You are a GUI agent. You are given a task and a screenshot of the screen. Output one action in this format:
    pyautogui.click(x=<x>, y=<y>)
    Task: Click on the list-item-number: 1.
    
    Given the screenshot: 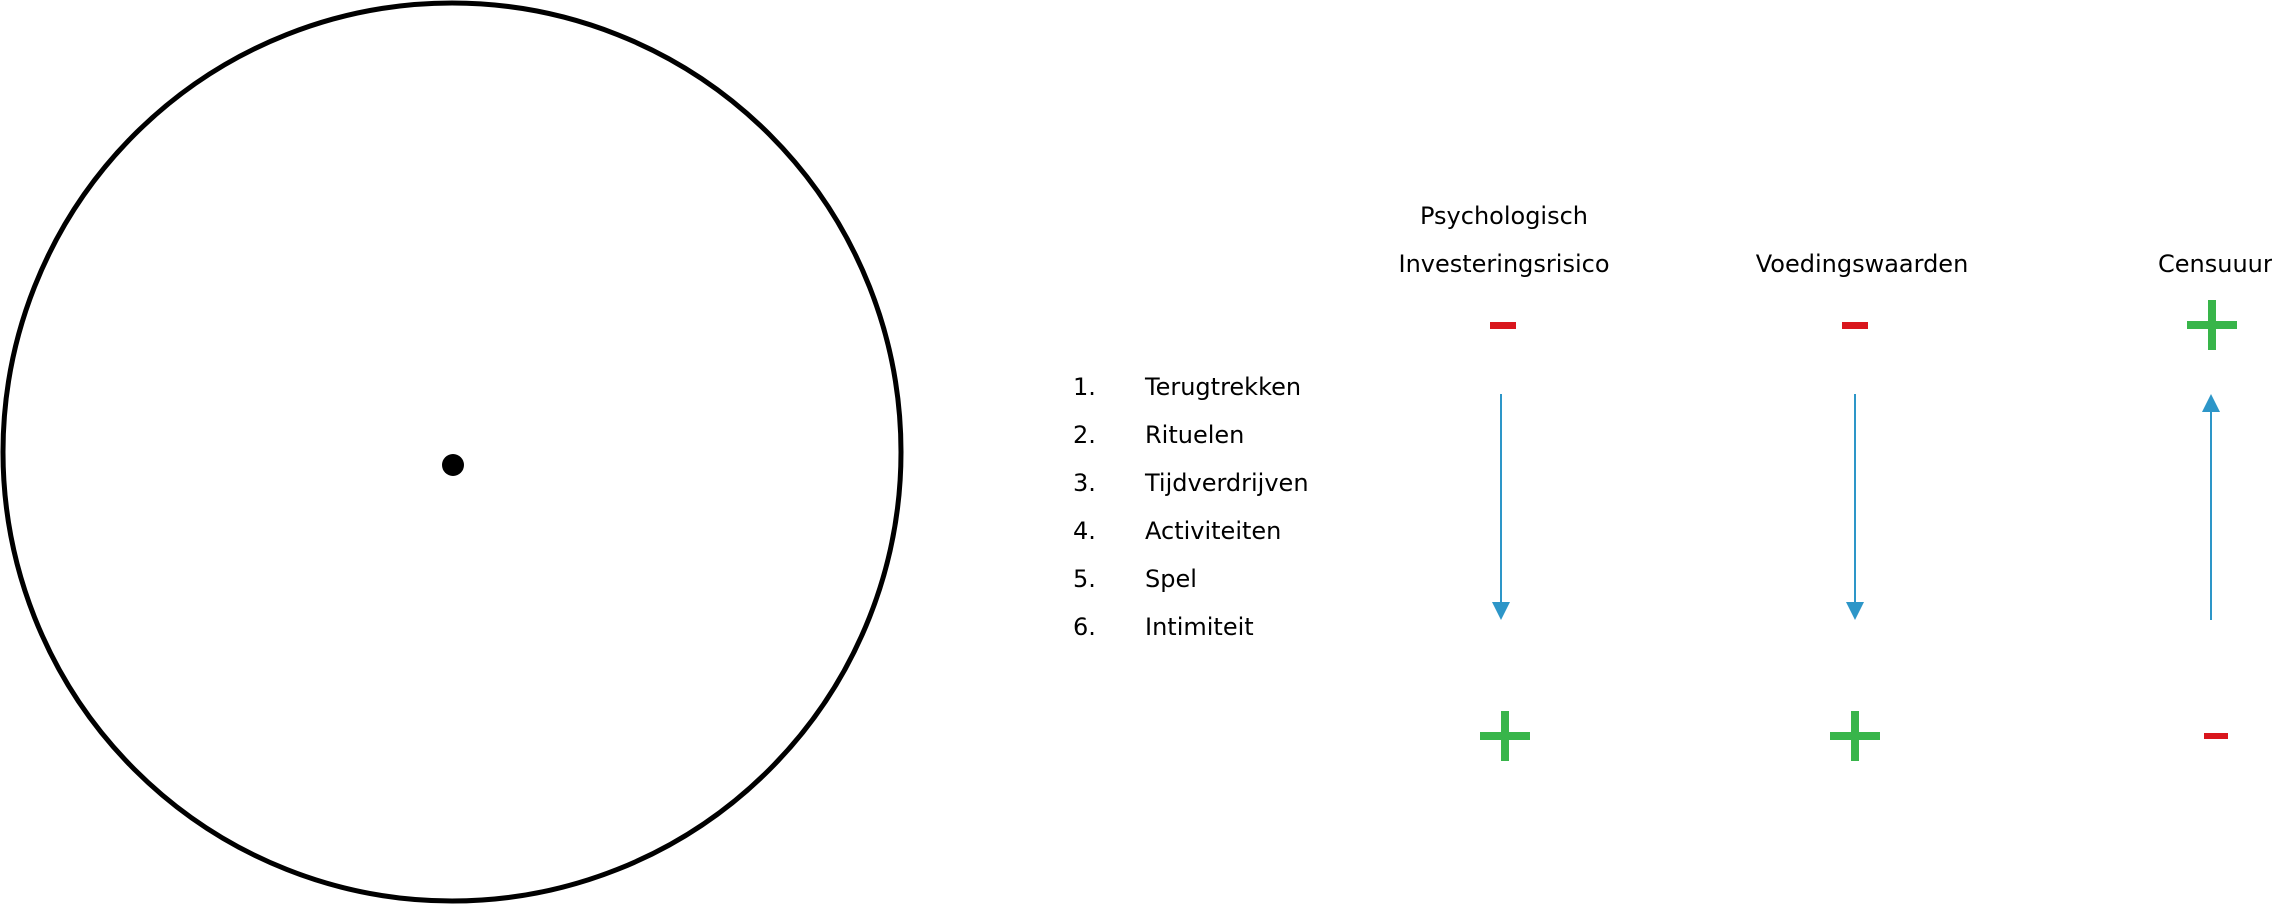 What is the action you would take?
    pyautogui.click(x=1084, y=387)
    